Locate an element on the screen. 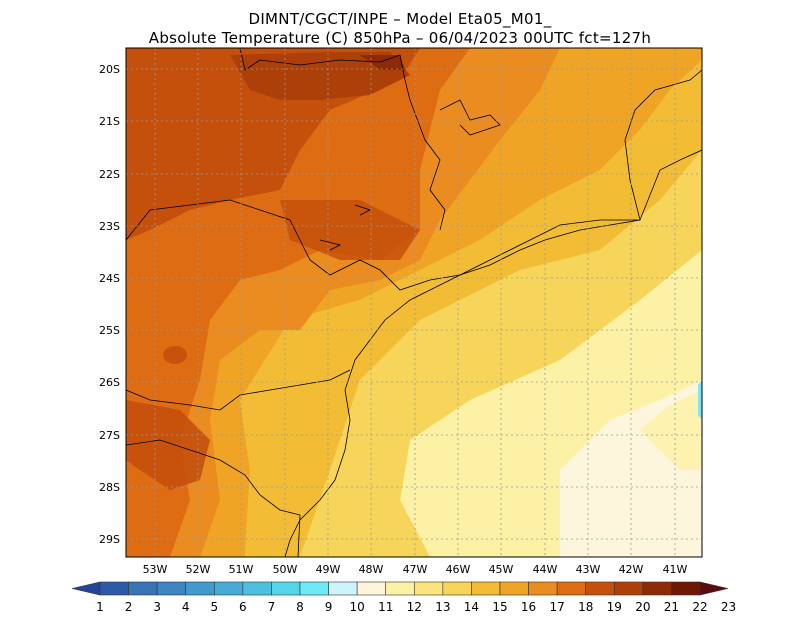  lat-label: 22S is located at coordinates (109, 174).